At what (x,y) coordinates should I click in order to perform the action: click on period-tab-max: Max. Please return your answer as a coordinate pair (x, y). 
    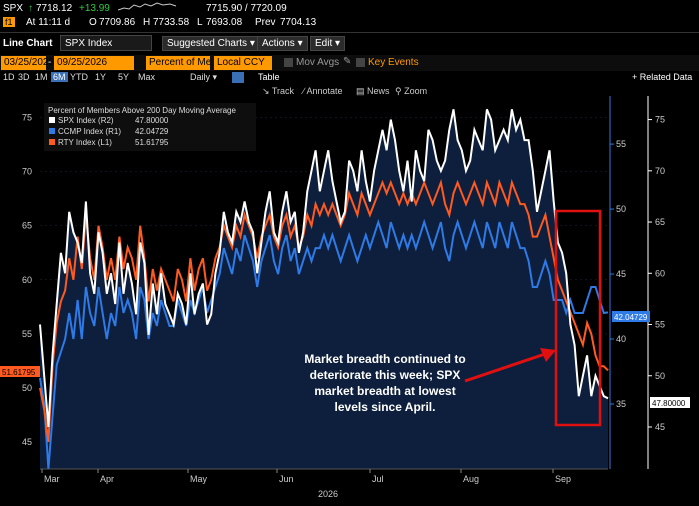
    Looking at the image, I should click on (147, 77).